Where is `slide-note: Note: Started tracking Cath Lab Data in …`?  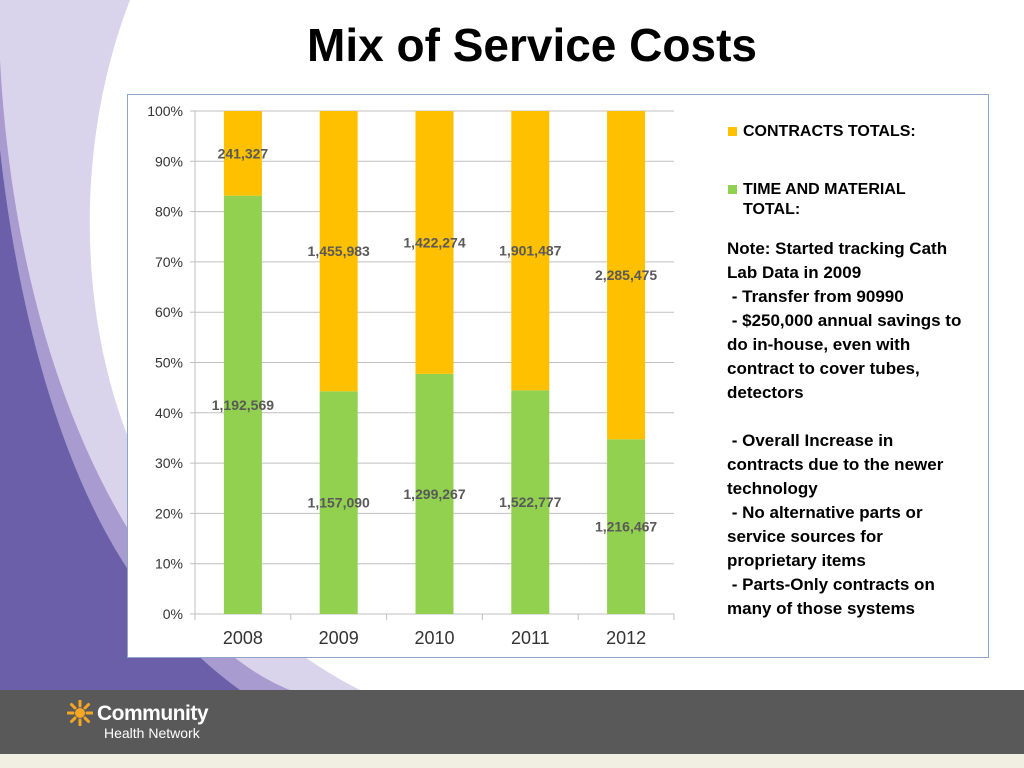
slide-note: Note: Started tracking Cath Lab Data in … is located at coordinates (844, 428).